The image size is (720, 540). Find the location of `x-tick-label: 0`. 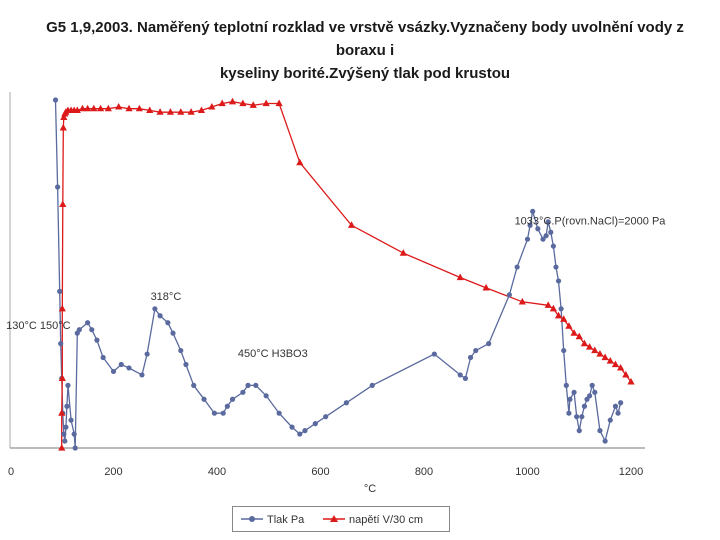

x-tick-label: 0 is located at coordinates (11, 472).